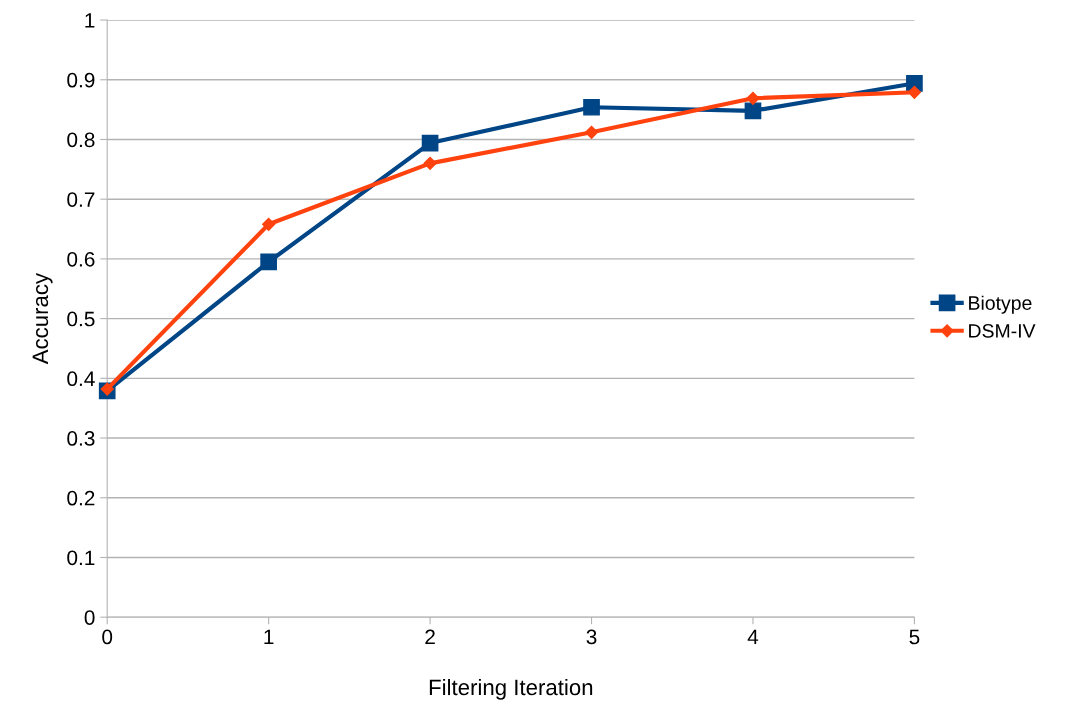 Image resolution: width=1072 pixels, height=716 pixels. Describe the element at coordinates (914, 637) in the screenshot. I see `x-tick-label: 5` at that location.